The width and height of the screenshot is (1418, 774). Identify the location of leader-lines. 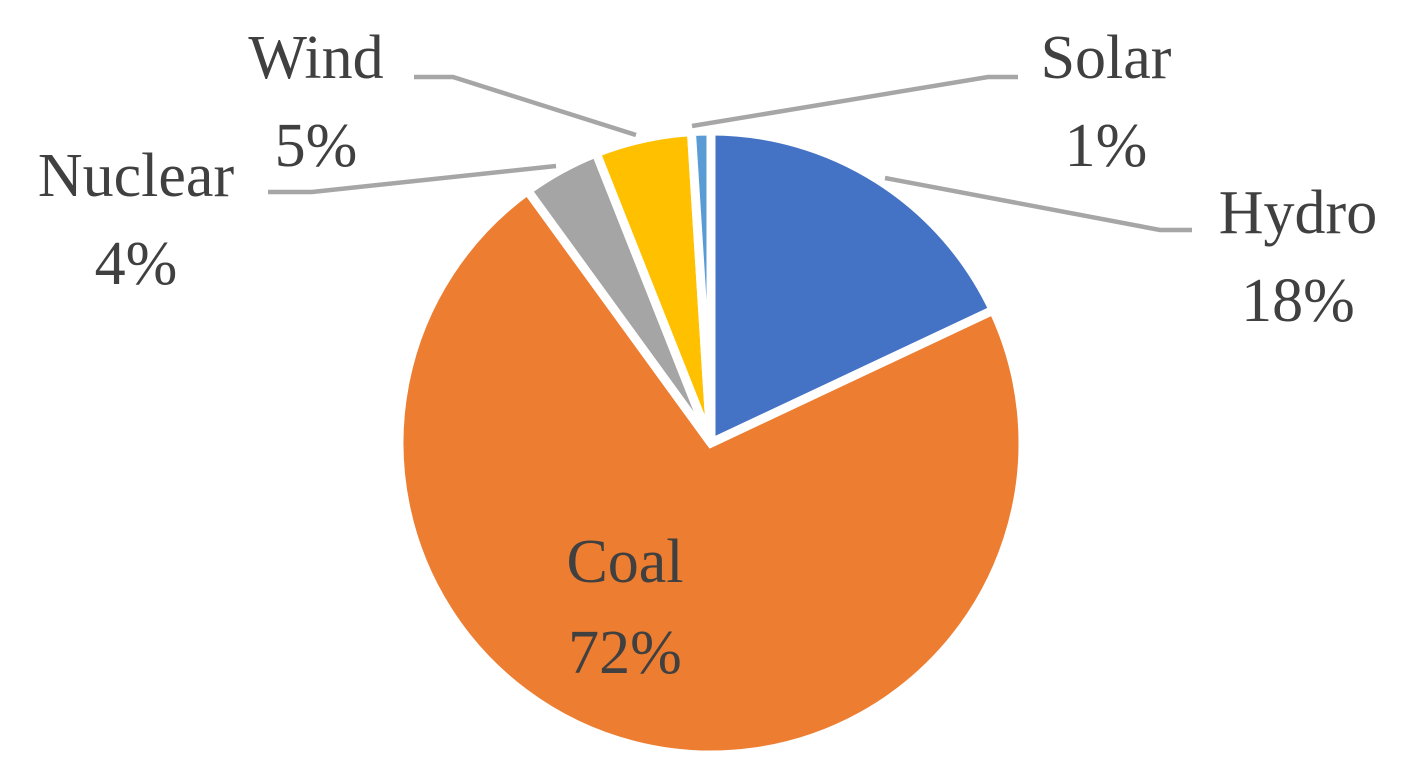
(730, 153).